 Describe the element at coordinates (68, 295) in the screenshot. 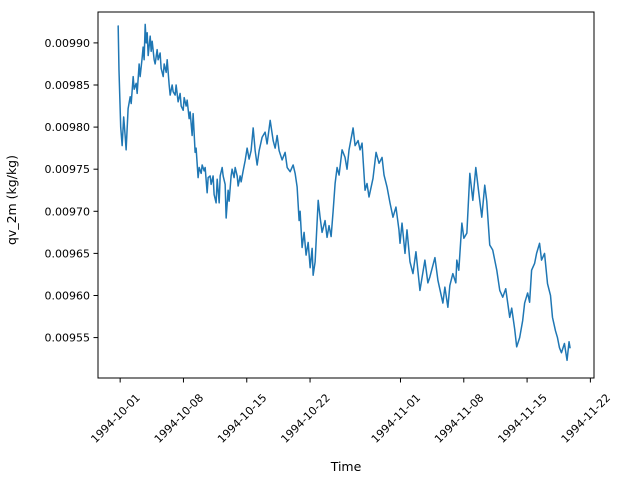

I see `y-tick-label: 0.00960` at that location.